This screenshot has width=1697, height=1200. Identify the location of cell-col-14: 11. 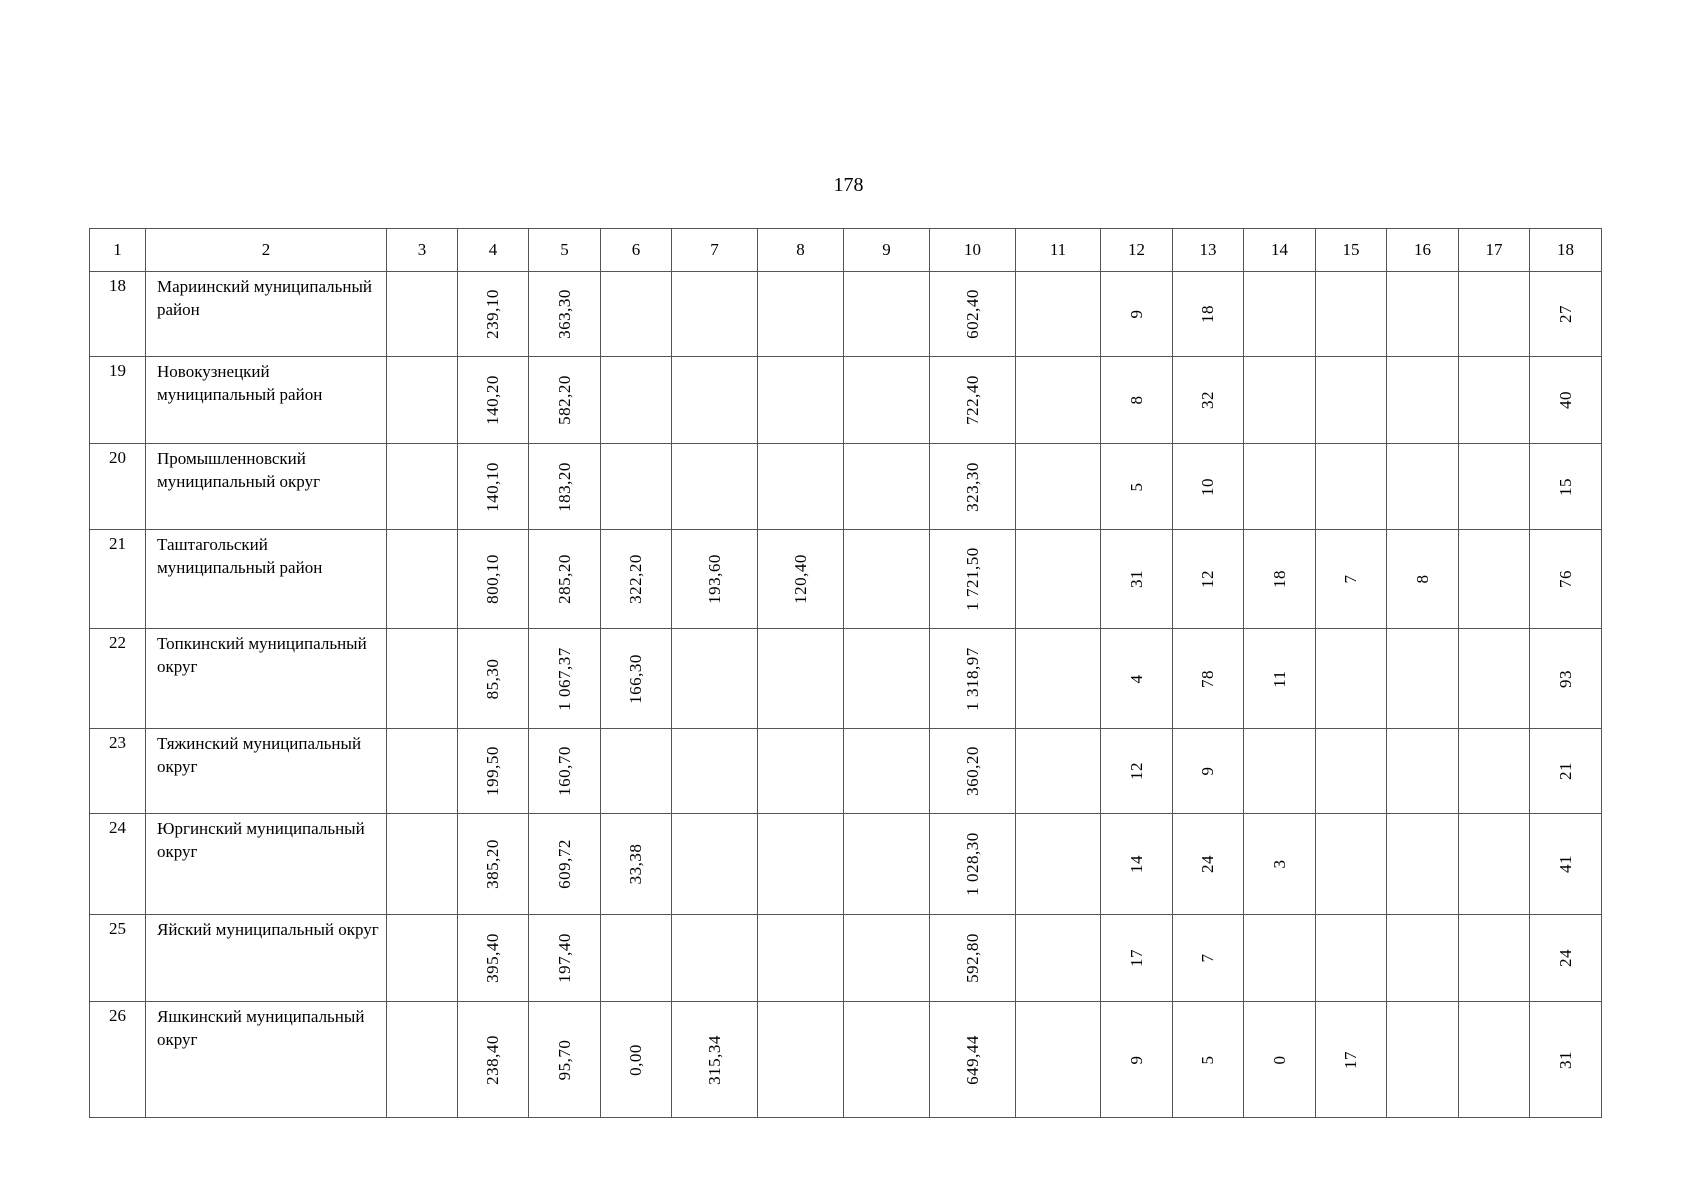
(1279, 678).